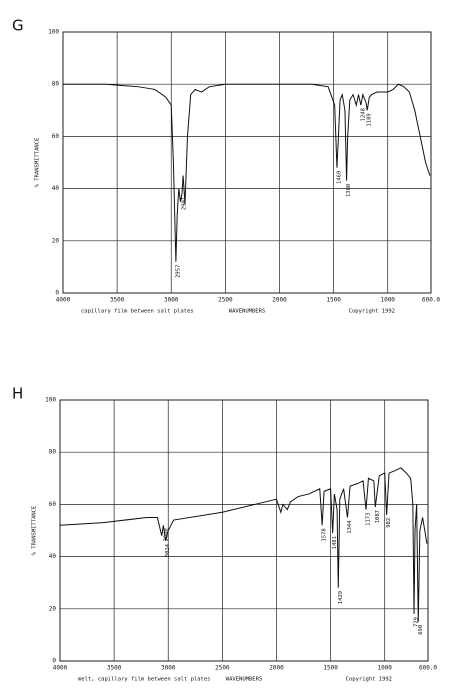  I want to click on peak-label: 2957, so click(178, 271).